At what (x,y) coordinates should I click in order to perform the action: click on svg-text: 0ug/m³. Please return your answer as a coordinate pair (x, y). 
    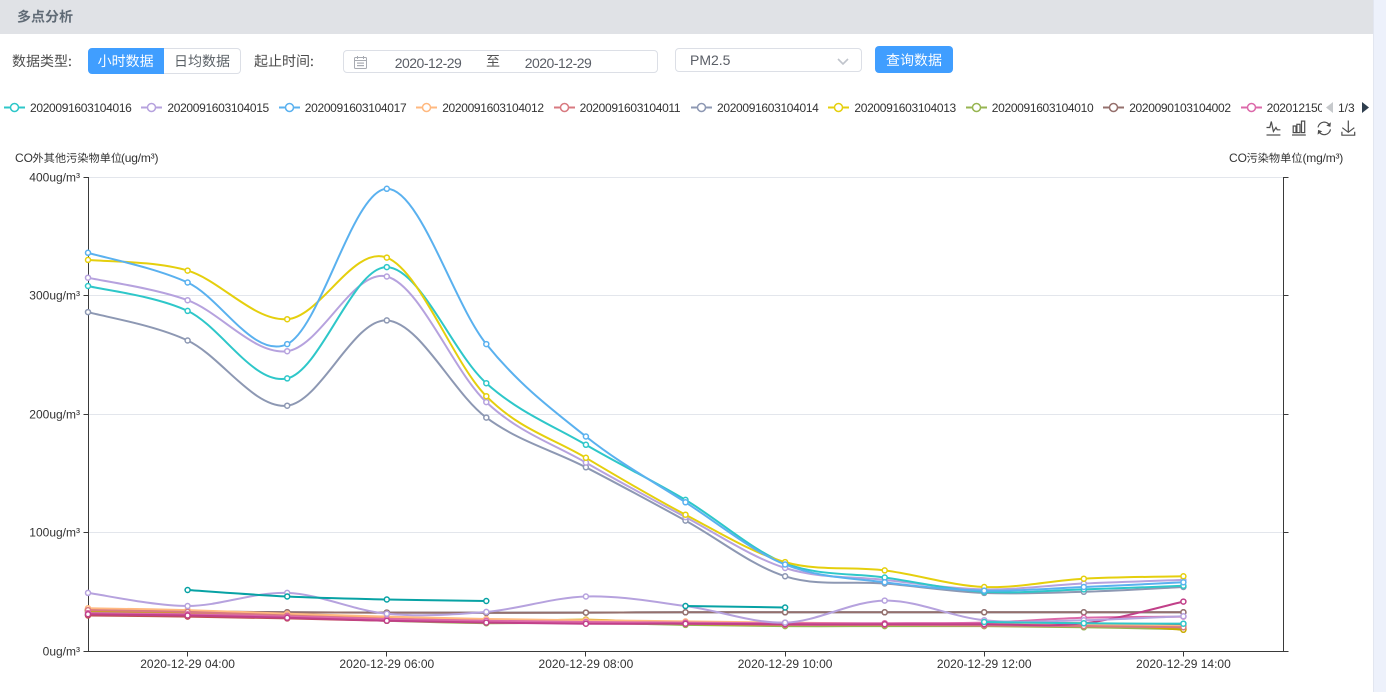
    Looking at the image, I should click on (61, 652).